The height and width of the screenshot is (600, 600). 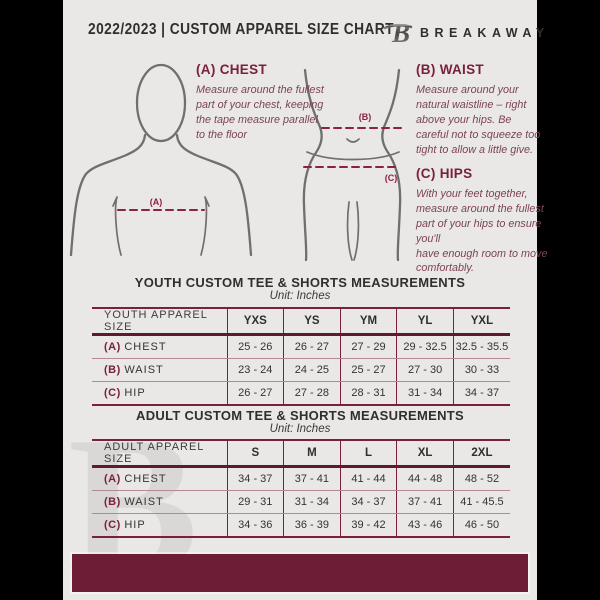 I want to click on size-column-header: XL, so click(x=425, y=454).